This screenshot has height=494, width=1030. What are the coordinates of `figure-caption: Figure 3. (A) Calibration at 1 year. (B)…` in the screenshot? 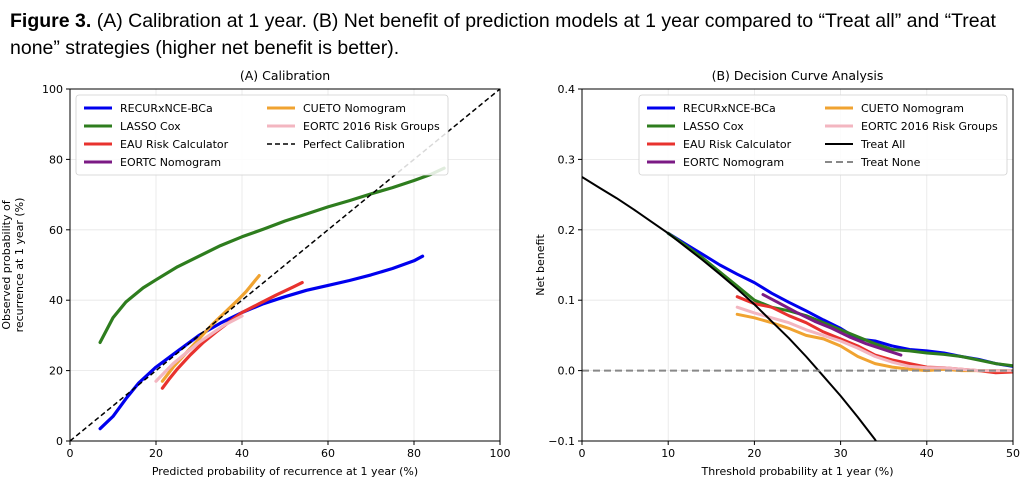 It's located at (517, 35).